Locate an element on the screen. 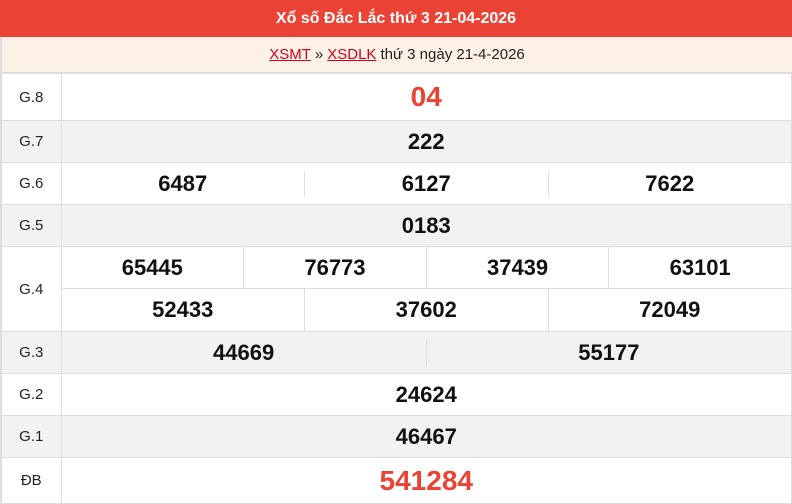 Image resolution: width=792 pixels, height=504 pixels. prize-number: 76773 is located at coordinates (334, 267).